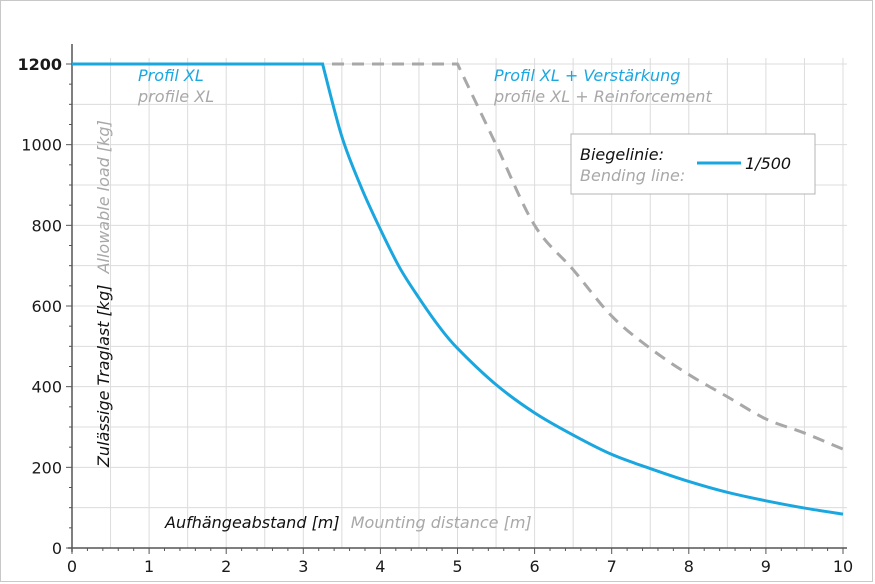 This screenshot has width=875, height=584. I want to click on series-label-profil-xl-en: profile XL, so click(175, 96).